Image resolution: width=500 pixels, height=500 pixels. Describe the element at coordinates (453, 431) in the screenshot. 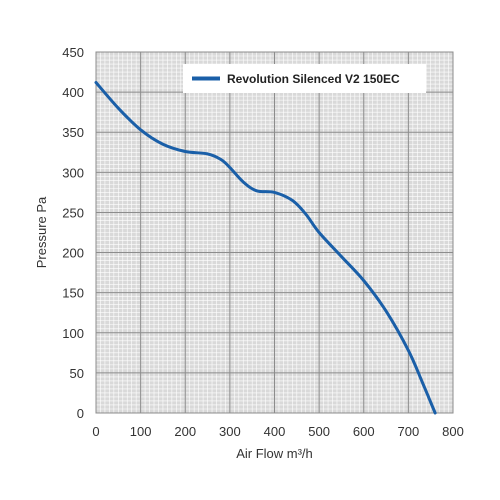

I see `x-tick-label: 800` at that location.